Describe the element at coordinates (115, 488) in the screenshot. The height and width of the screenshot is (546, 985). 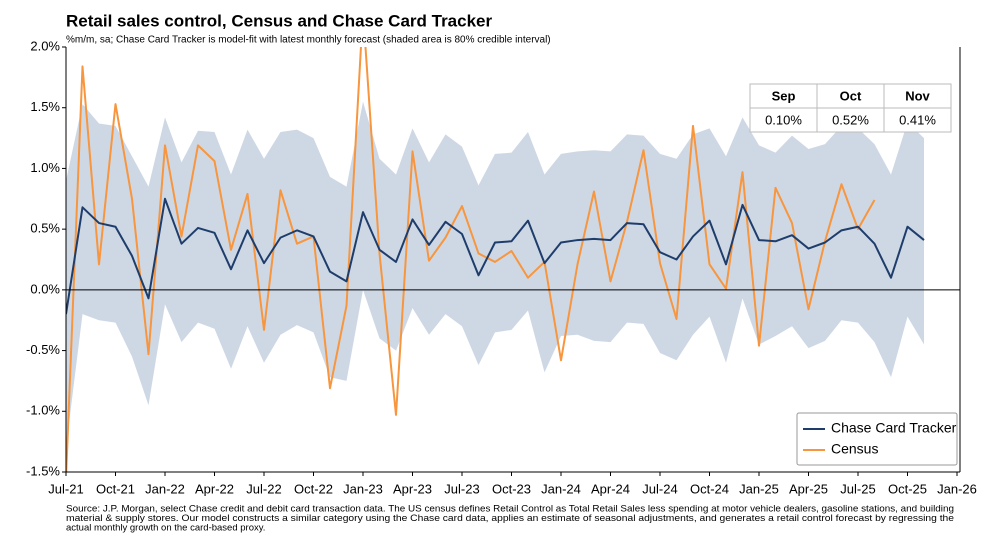
I see `x-tick-label: Oct-21` at that location.